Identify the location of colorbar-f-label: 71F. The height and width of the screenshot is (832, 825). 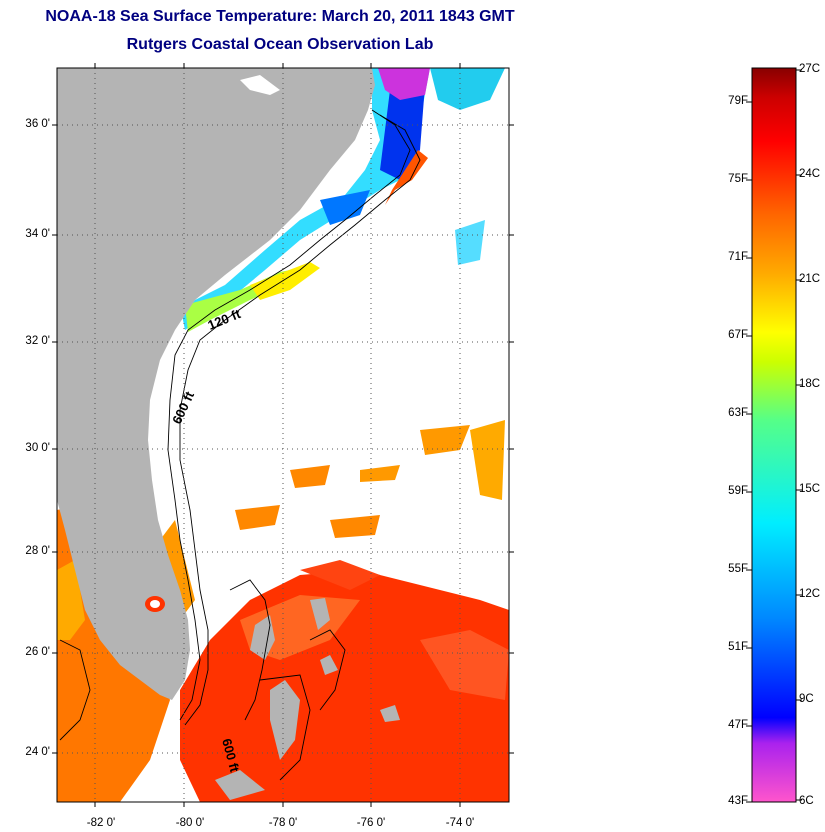
(738, 257).